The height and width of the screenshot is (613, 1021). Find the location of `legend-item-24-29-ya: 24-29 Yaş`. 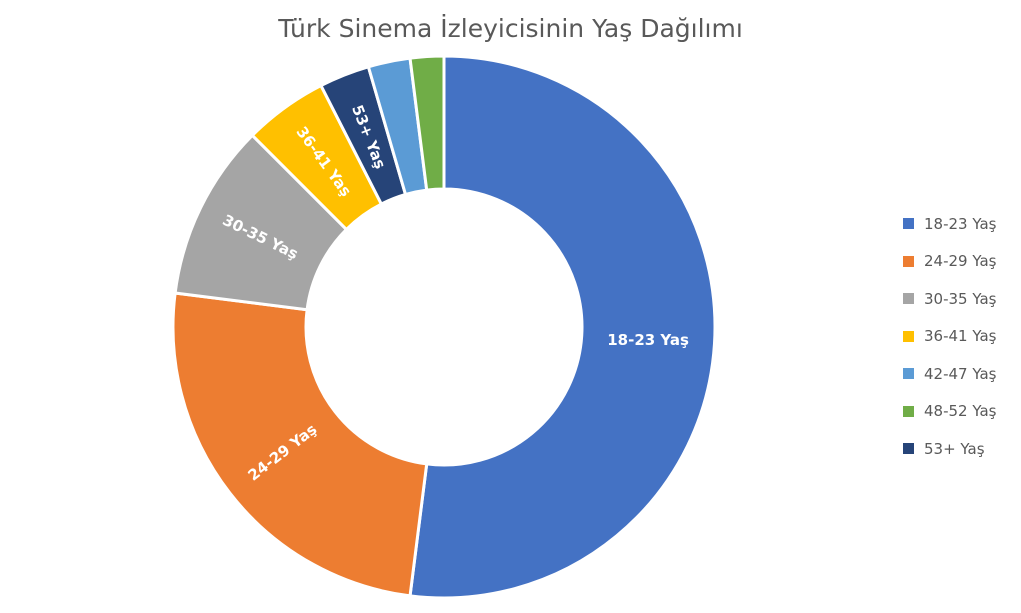

legend-item-24-29-ya: 24-29 Yaş is located at coordinates (959, 262).